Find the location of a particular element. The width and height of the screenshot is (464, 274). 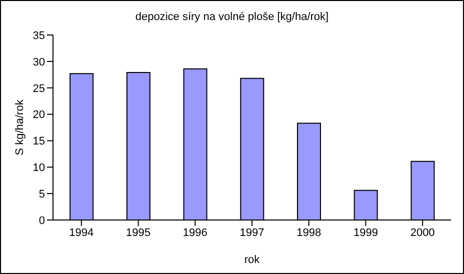

y-tick-label: 10 is located at coordinates (38, 168).